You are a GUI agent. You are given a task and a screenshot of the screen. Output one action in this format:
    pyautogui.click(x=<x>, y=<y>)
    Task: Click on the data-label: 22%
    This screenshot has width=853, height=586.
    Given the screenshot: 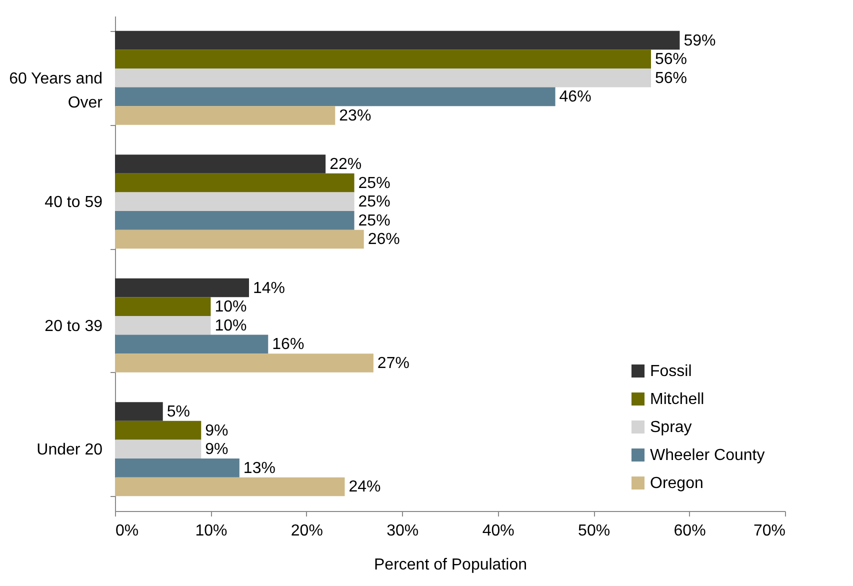 What is the action you would take?
    pyautogui.click(x=346, y=165)
    